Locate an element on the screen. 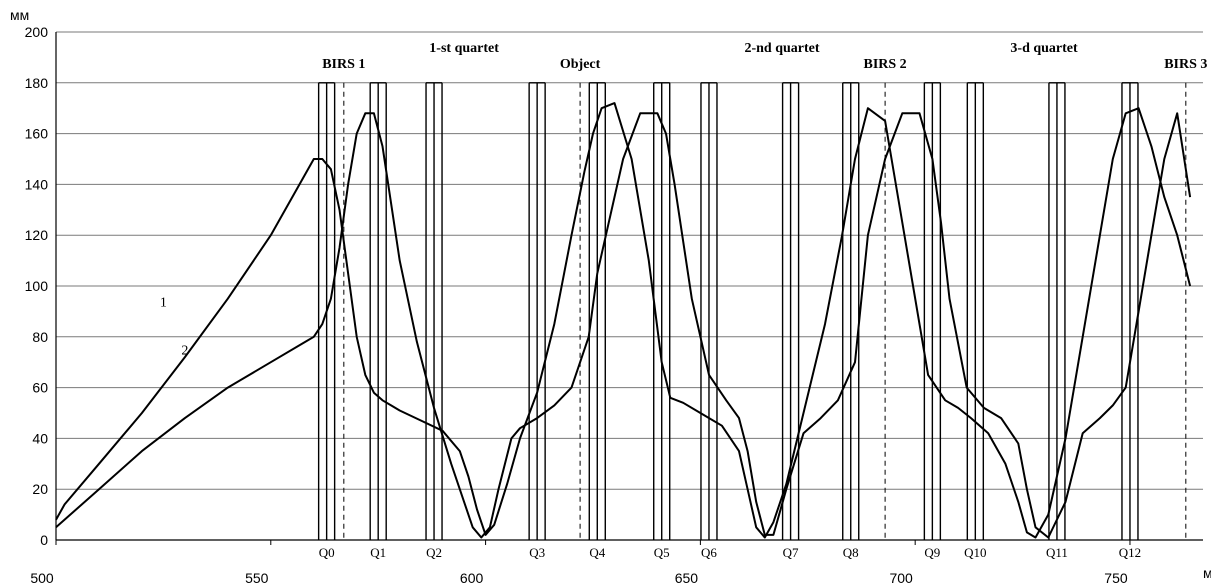  y-tick-label-0: 0 is located at coordinates (44, 540).